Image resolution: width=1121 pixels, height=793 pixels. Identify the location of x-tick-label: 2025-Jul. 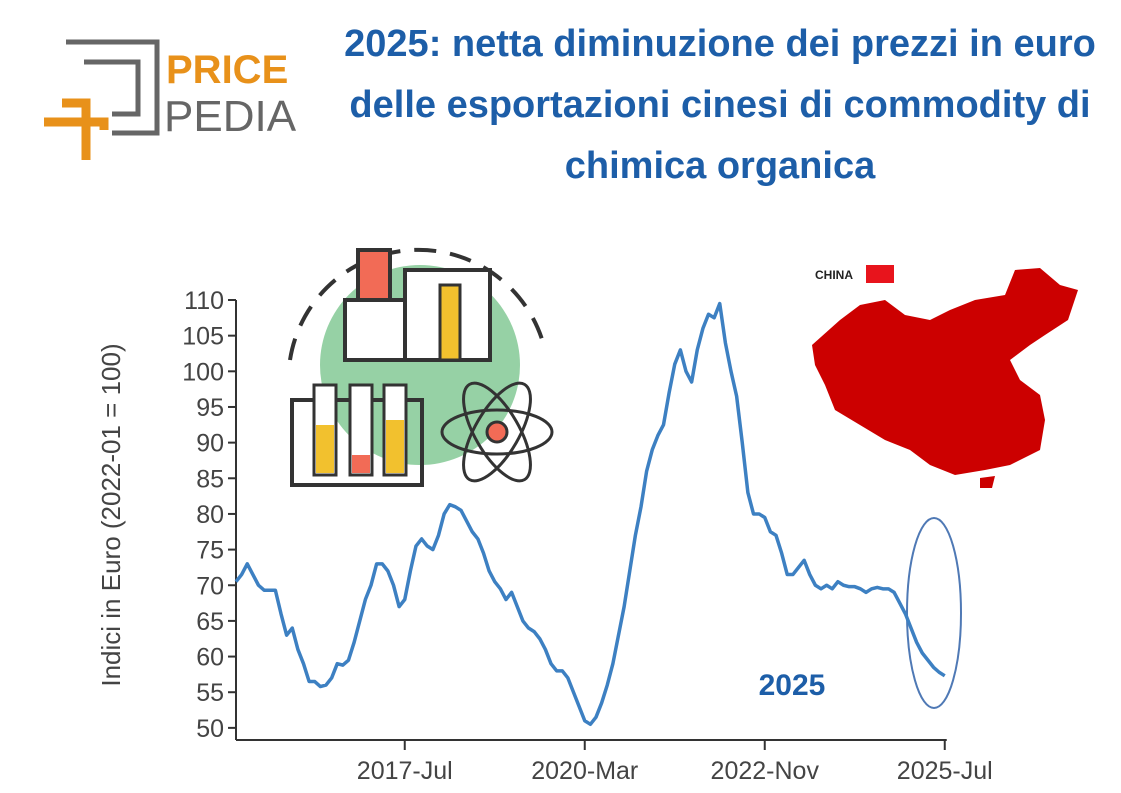
(945, 771).